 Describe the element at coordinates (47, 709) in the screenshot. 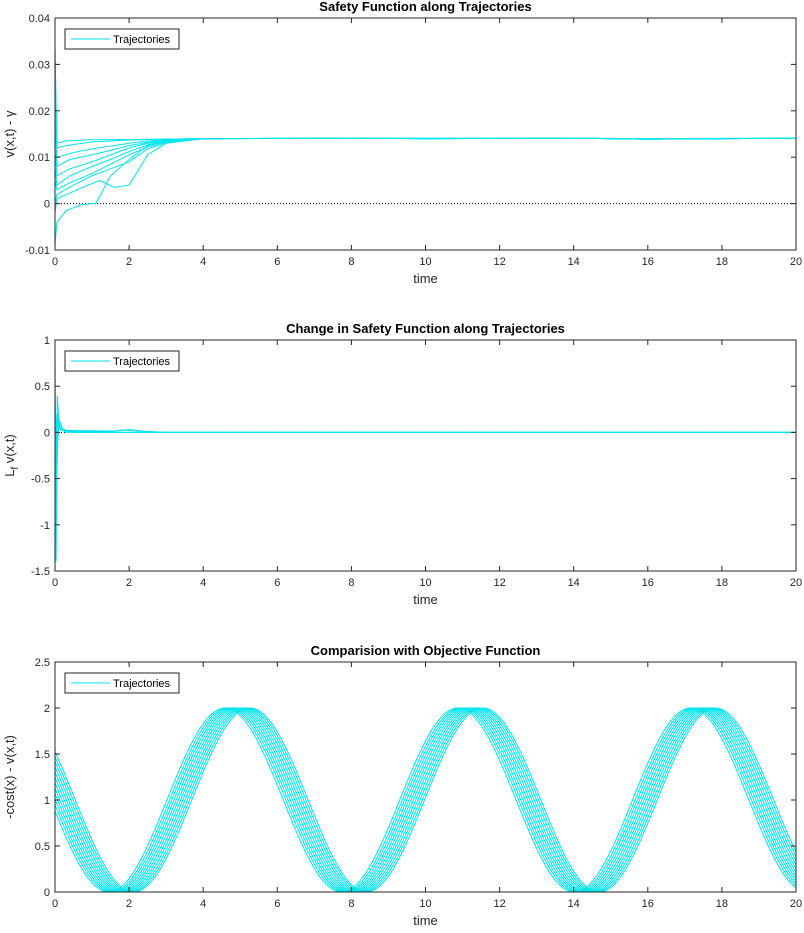

I see `y-tick-label: 2` at that location.